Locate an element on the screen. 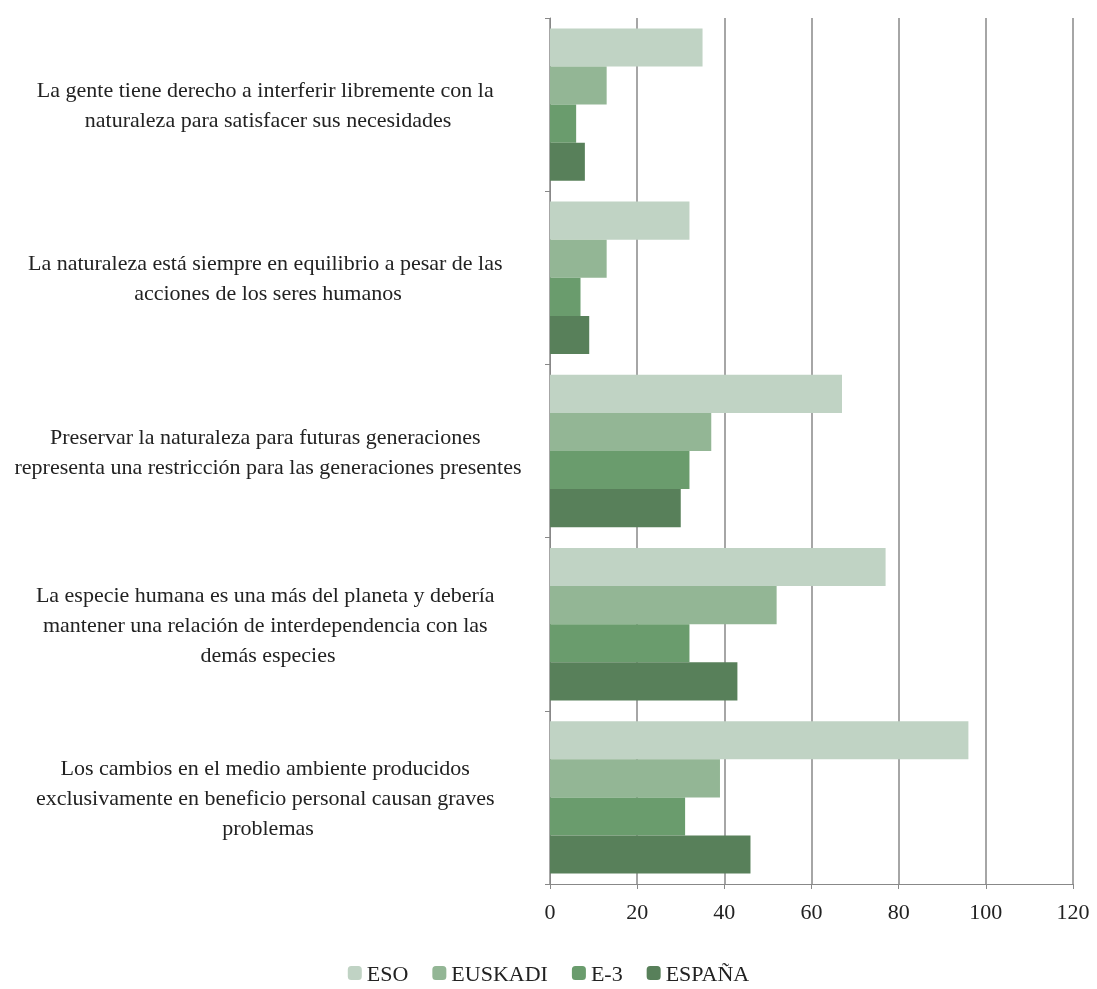  legend-label: EUSKADI is located at coordinates (499, 973).